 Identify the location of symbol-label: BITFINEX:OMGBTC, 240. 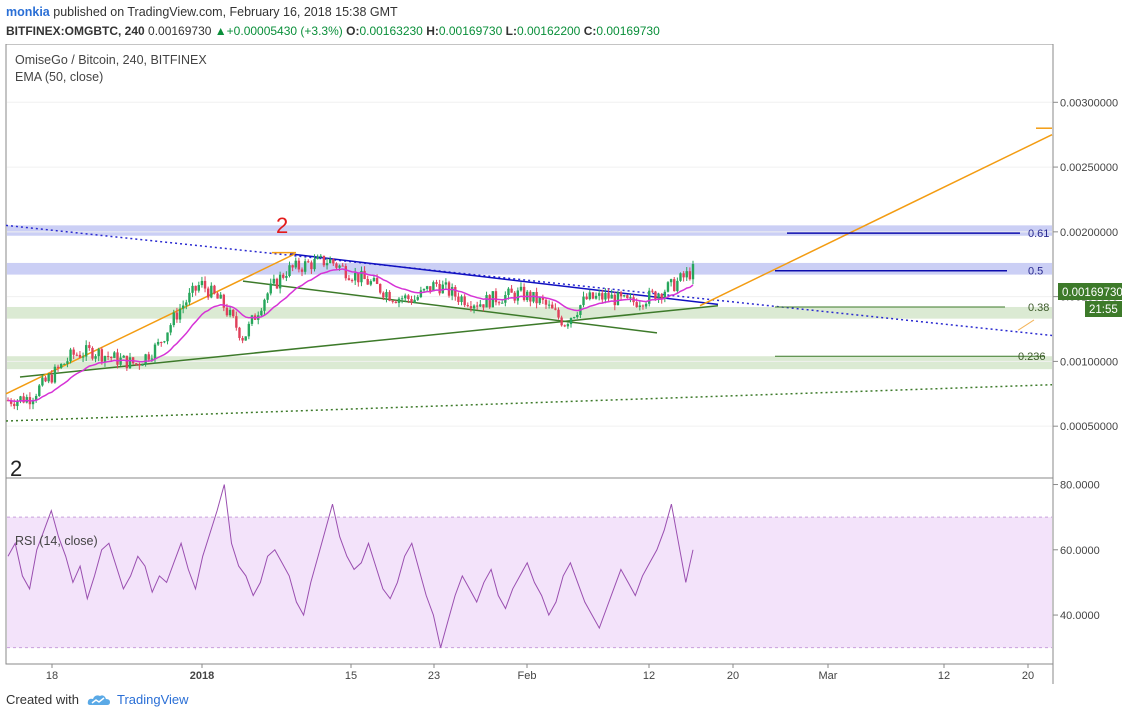
(75, 31).